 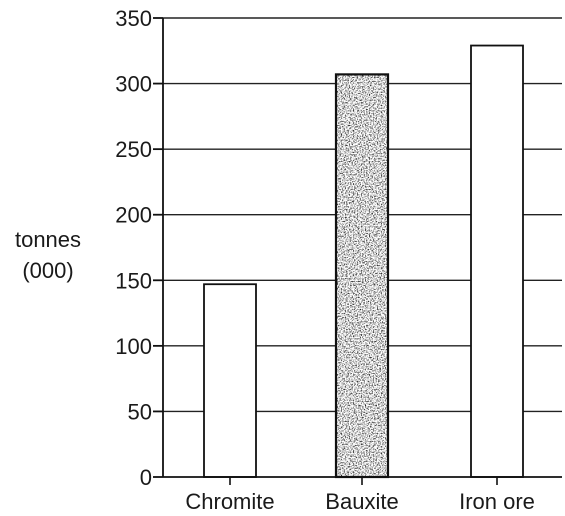 I want to click on bar-bauxite, so click(x=362, y=276).